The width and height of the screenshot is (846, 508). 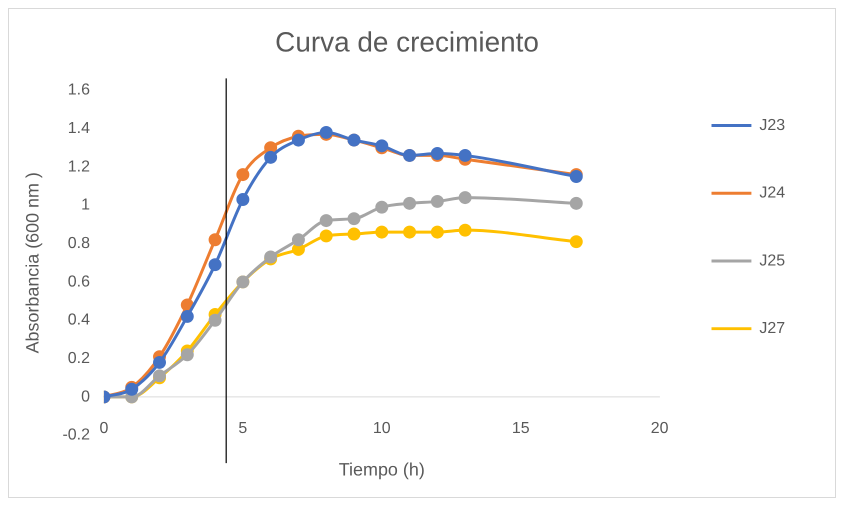 I want to click on y-tick-label: 0.4, so click(x=79, y=320).